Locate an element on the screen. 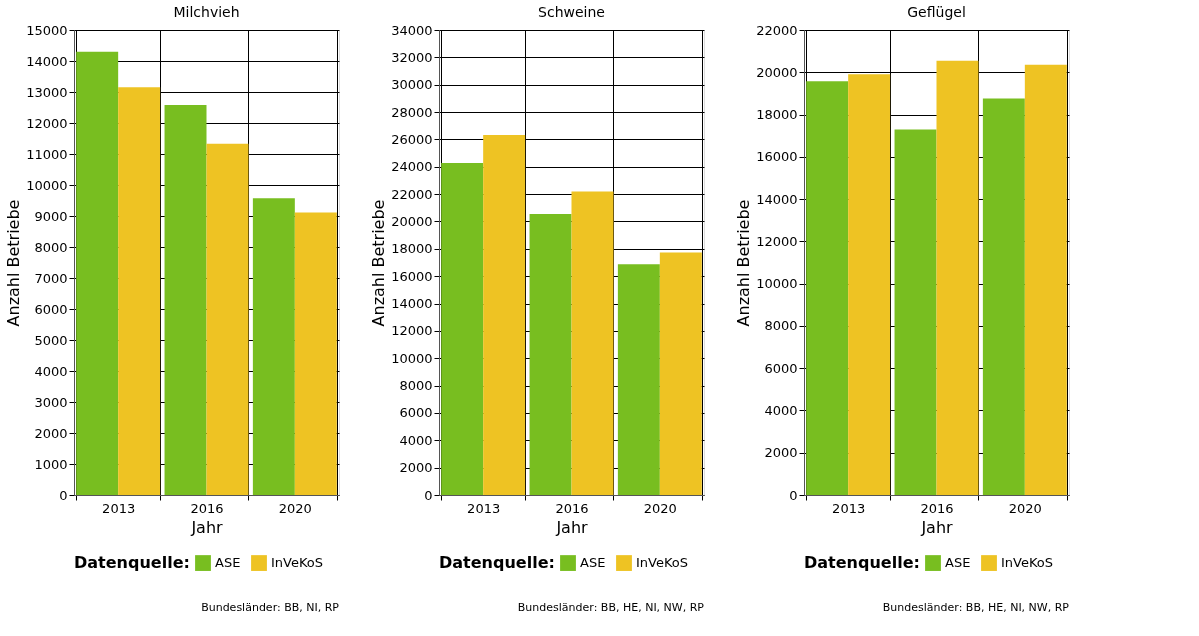  y-tick-label: 9000 is located at coordinates (51, 216).